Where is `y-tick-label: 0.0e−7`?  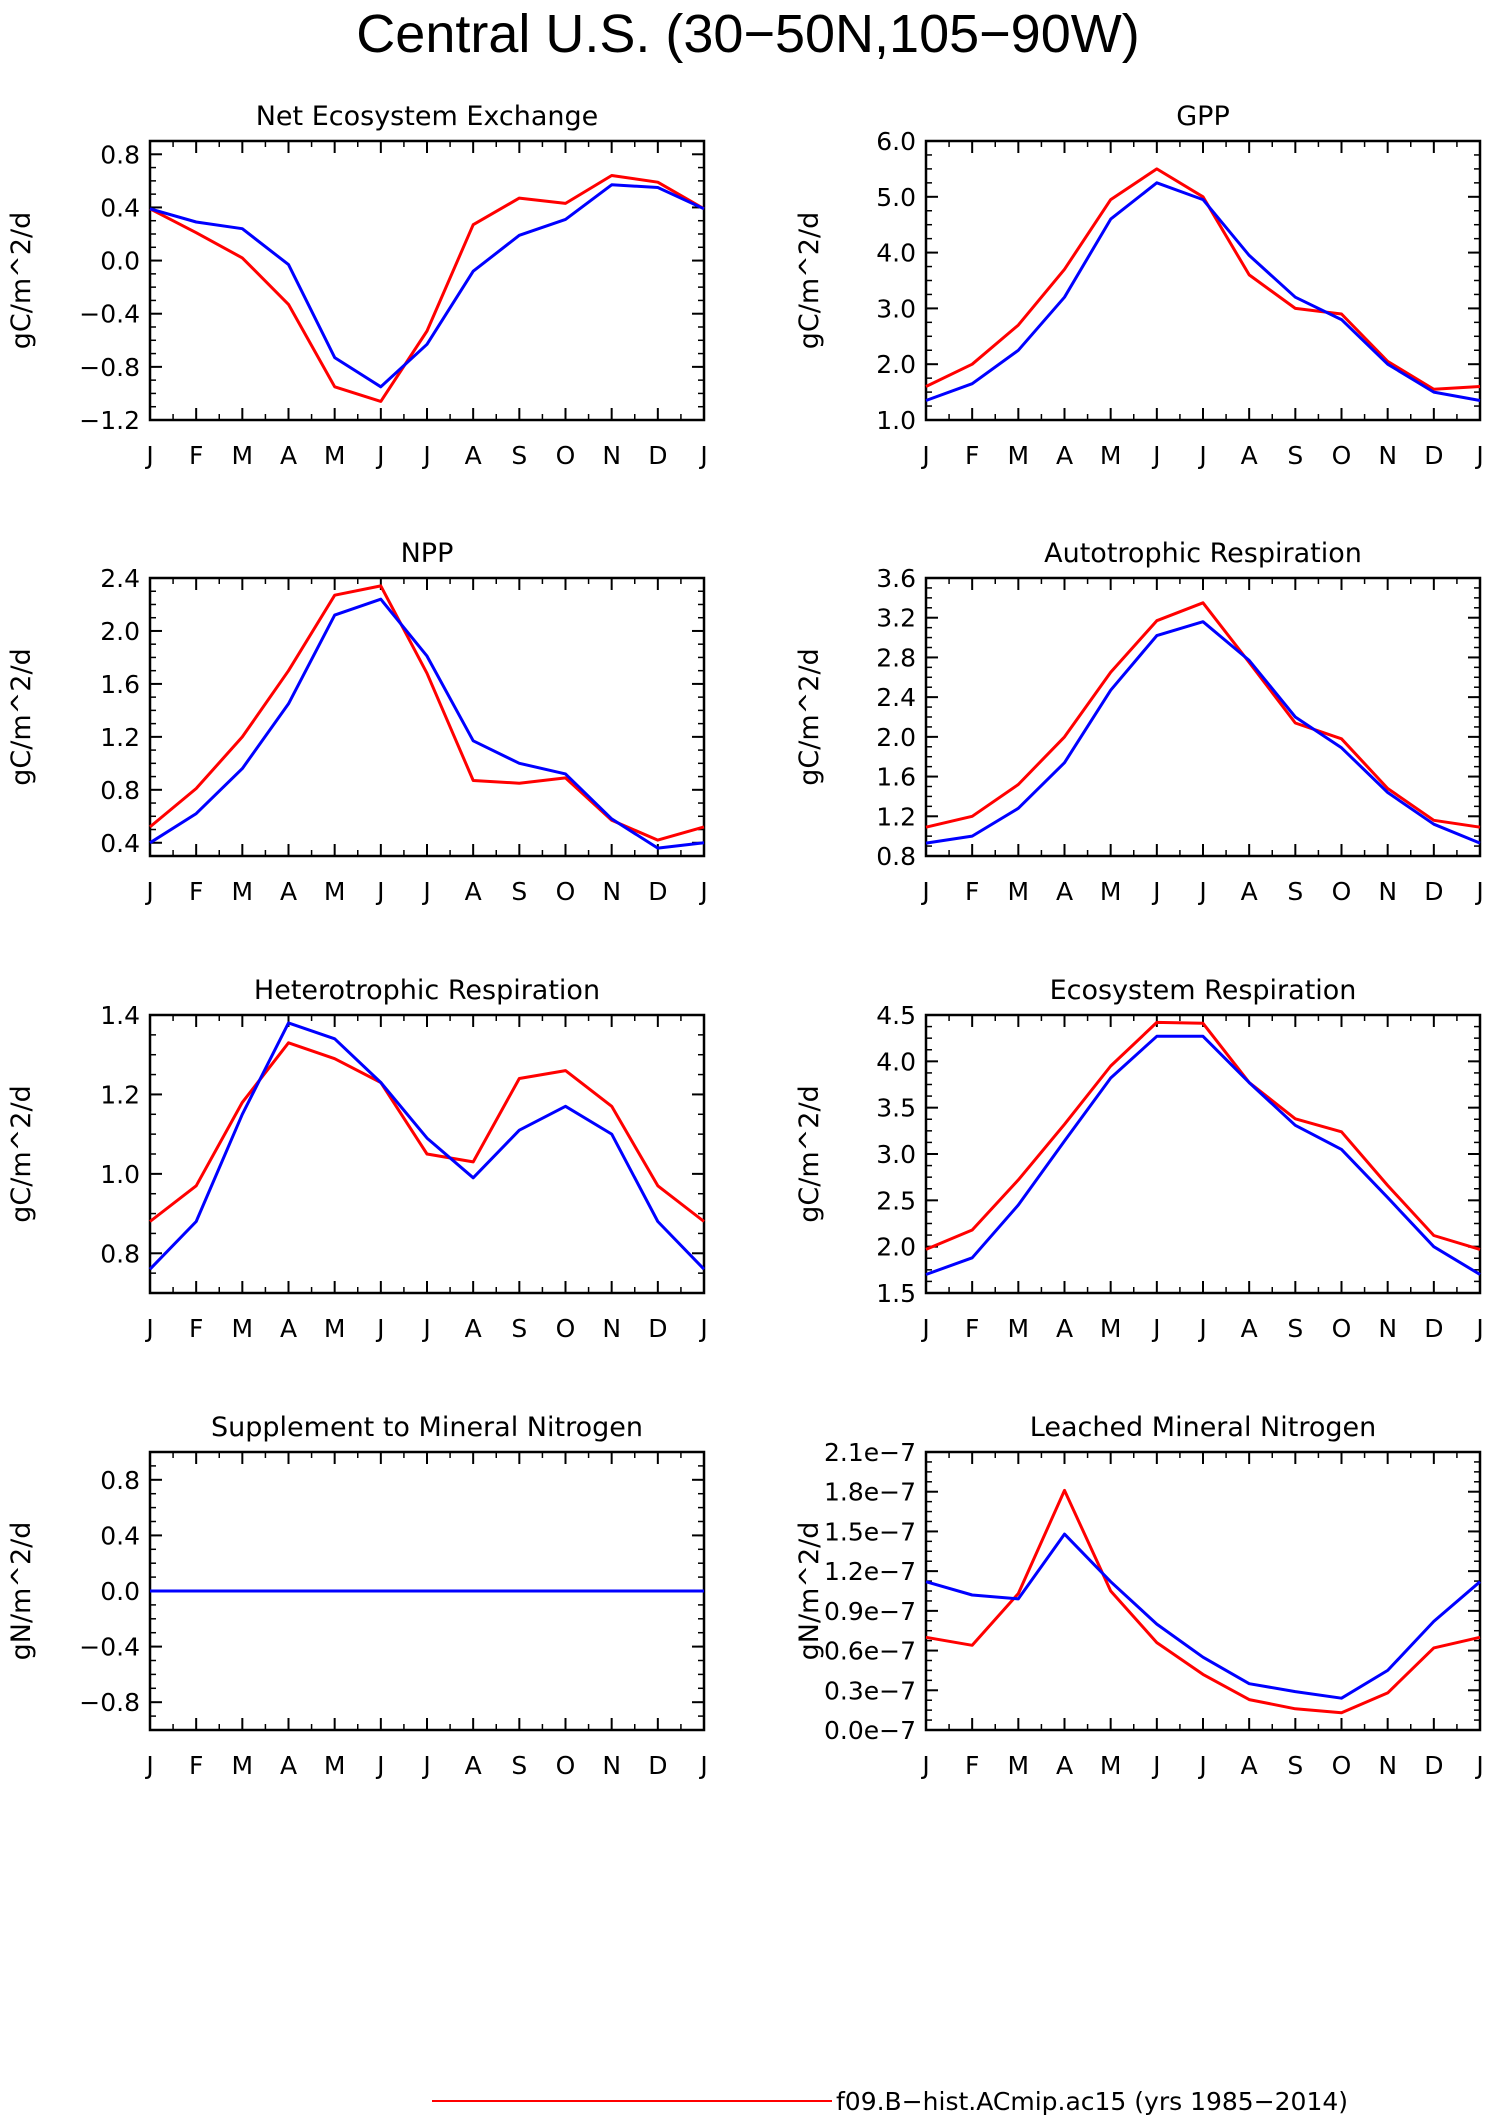 y-tick-label: 0.0e−7 is located at coordinates (870, 1730).